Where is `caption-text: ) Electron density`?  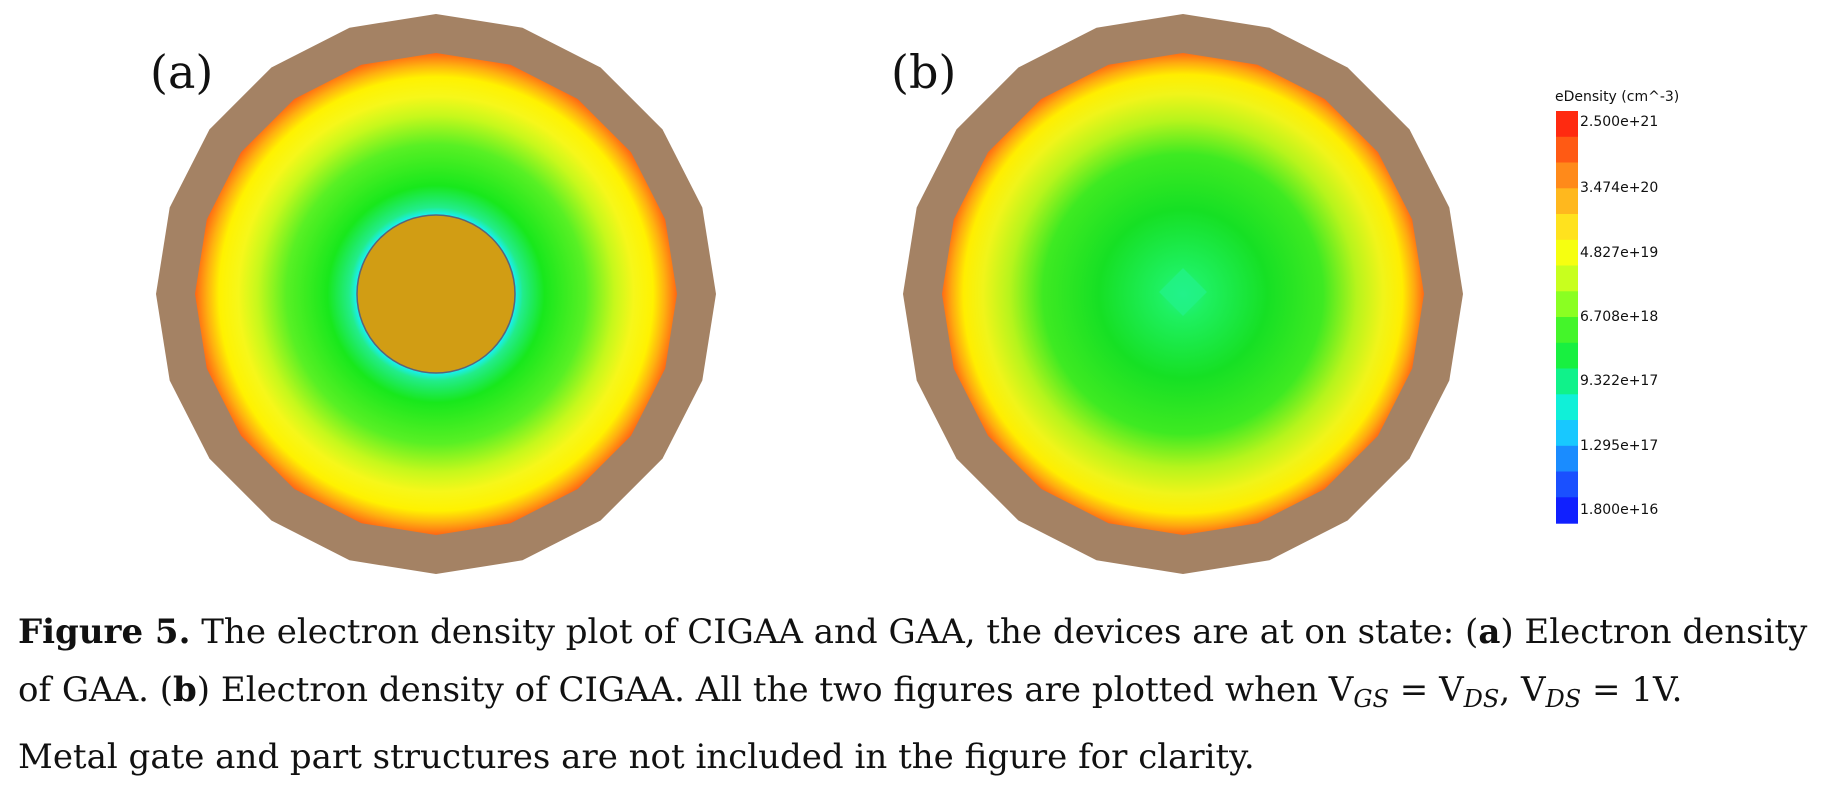
caption-text: ) Electron density is located at coordinates (1654, 632).